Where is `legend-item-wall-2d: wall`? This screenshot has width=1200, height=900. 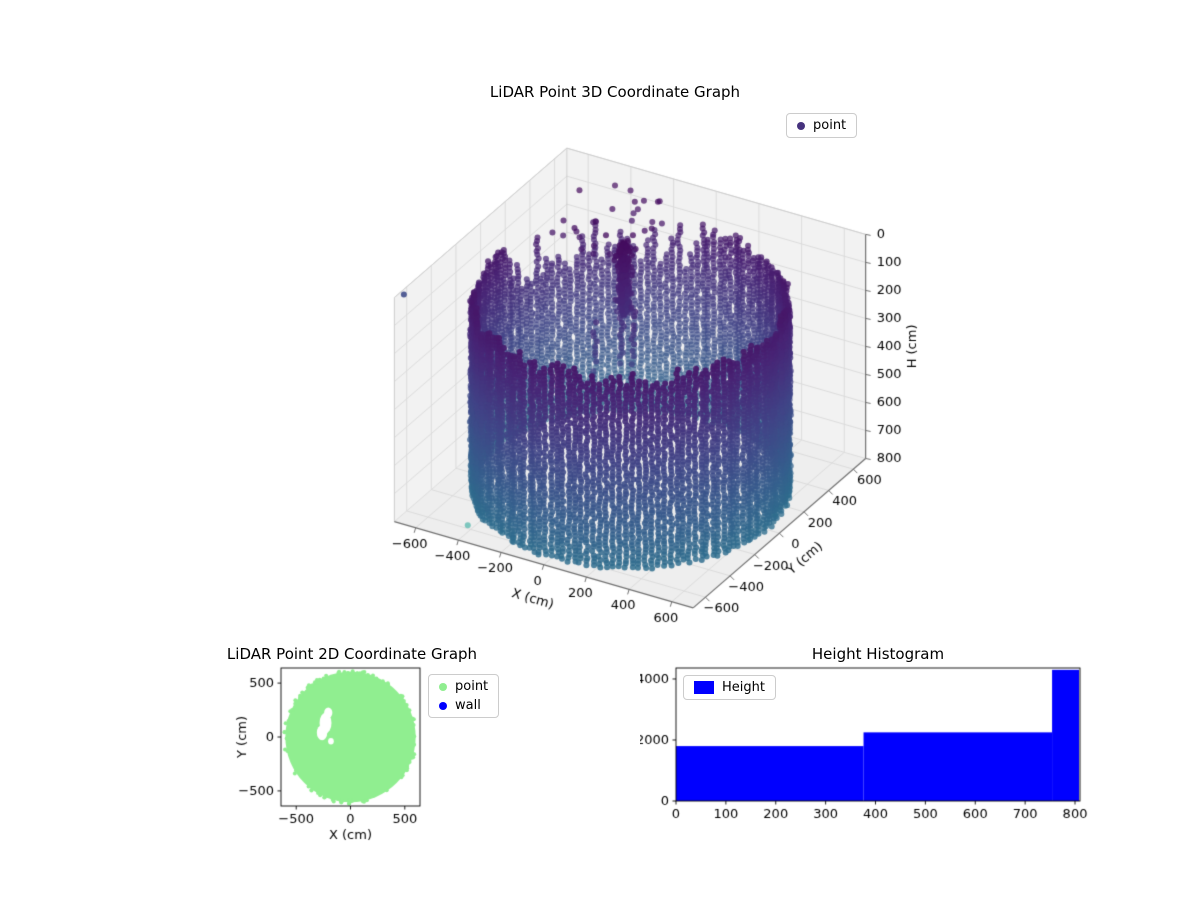
legend-item-wall-2d: wall is located at coordinates (463, 705).